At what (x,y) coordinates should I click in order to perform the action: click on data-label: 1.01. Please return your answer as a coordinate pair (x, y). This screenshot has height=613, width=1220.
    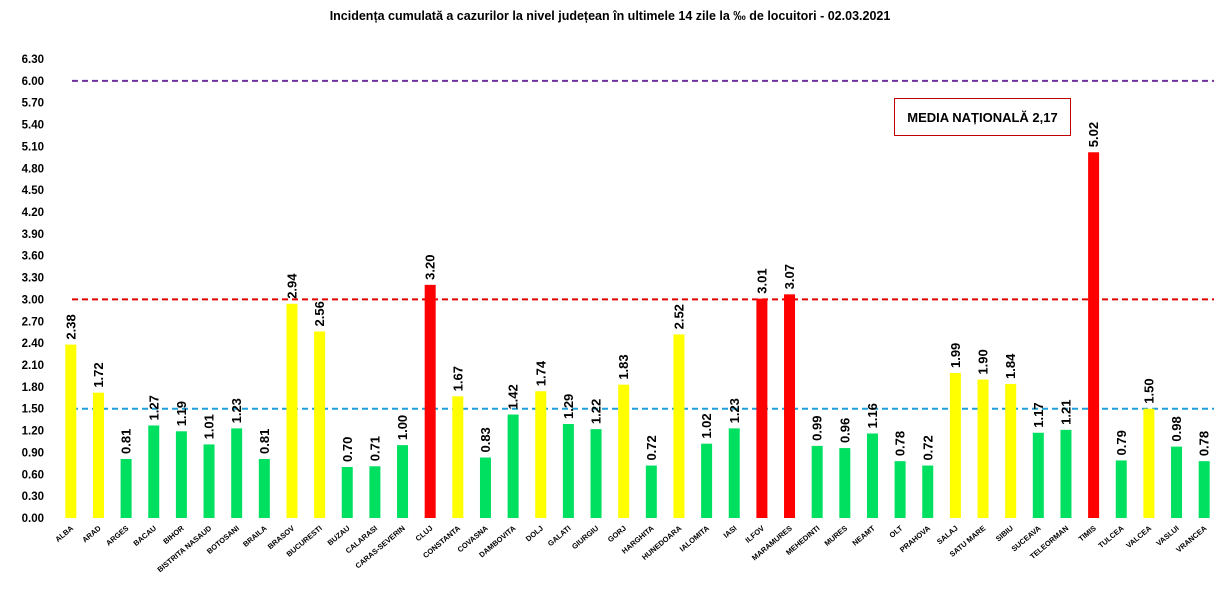
    Looking at the image, I should click on (209, 426).